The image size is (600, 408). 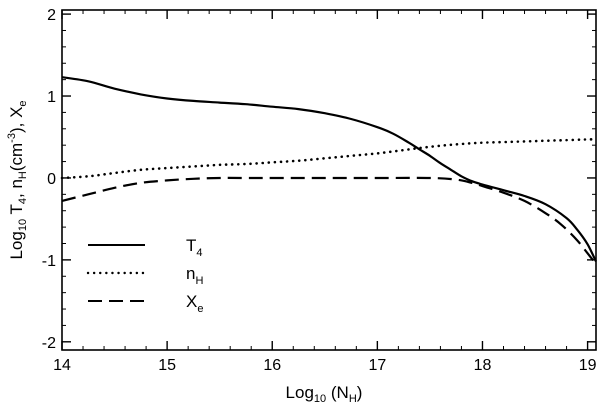 What do you see at coordinates (51, 15) in the screenshot?
I see `y-tick-label: 2` at bounding box center [51, 15].